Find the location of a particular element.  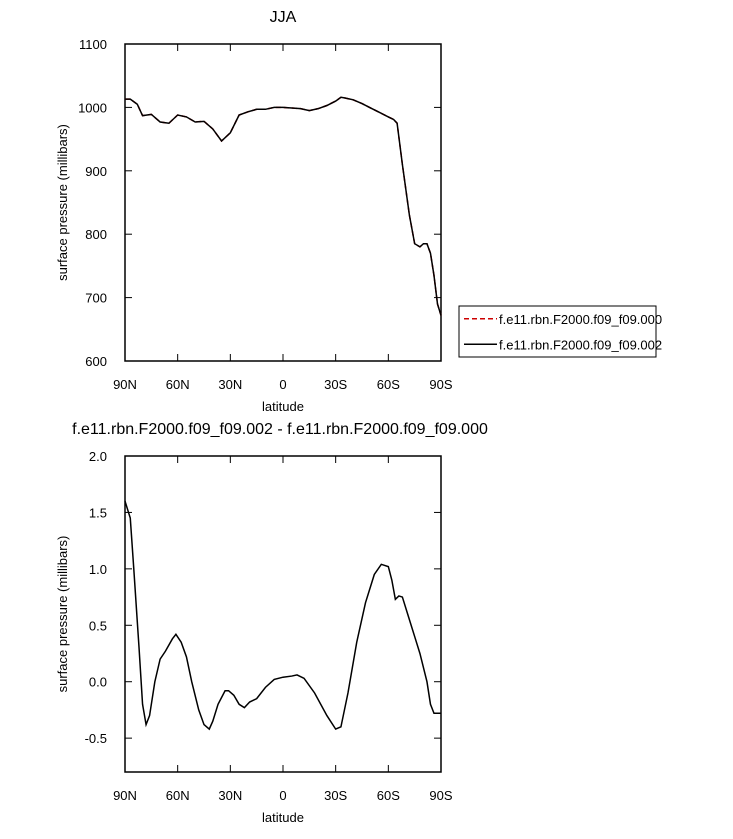

y-tick-label: 1100 is located at coordinates (93, 44).